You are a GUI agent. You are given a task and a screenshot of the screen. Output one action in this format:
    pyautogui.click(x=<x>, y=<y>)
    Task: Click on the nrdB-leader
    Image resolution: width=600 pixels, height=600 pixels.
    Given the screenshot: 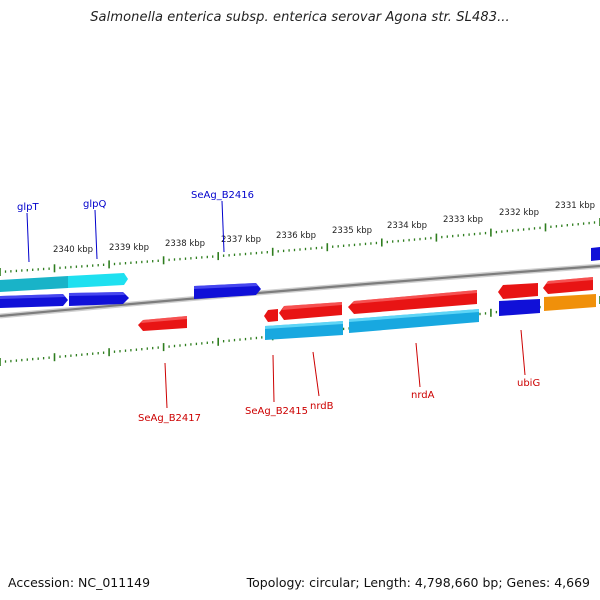 What is the action you would take?
    pyautogui.click(x=316, y=374)
    